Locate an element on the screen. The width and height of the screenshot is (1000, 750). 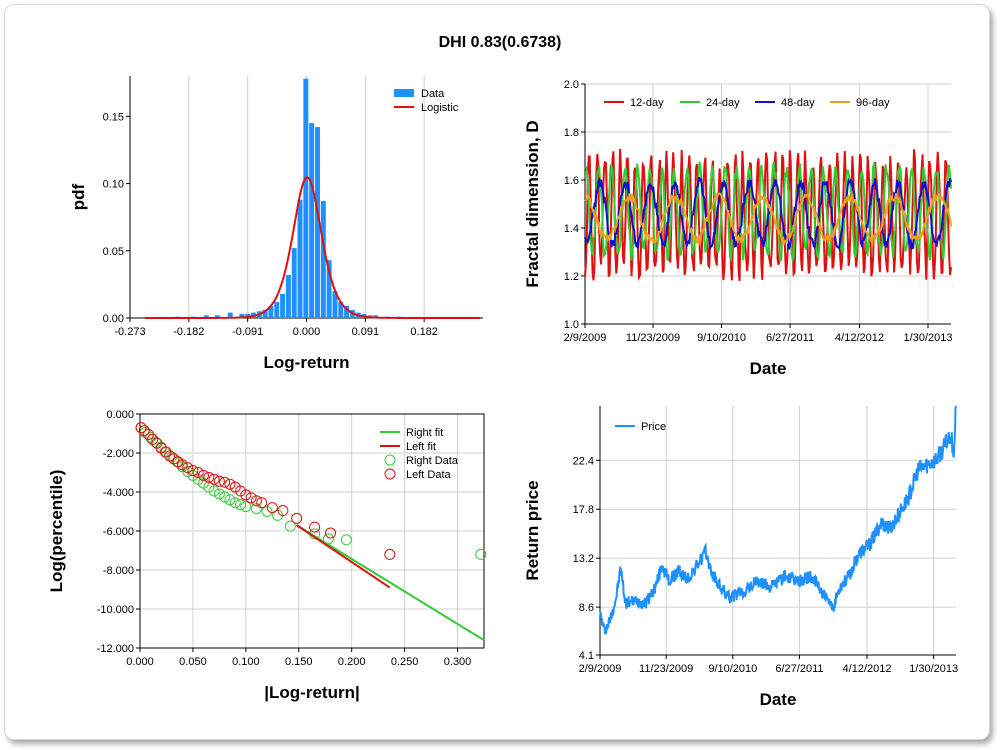
y-tick-label: 1.6 is located at coordinates (571, 181).